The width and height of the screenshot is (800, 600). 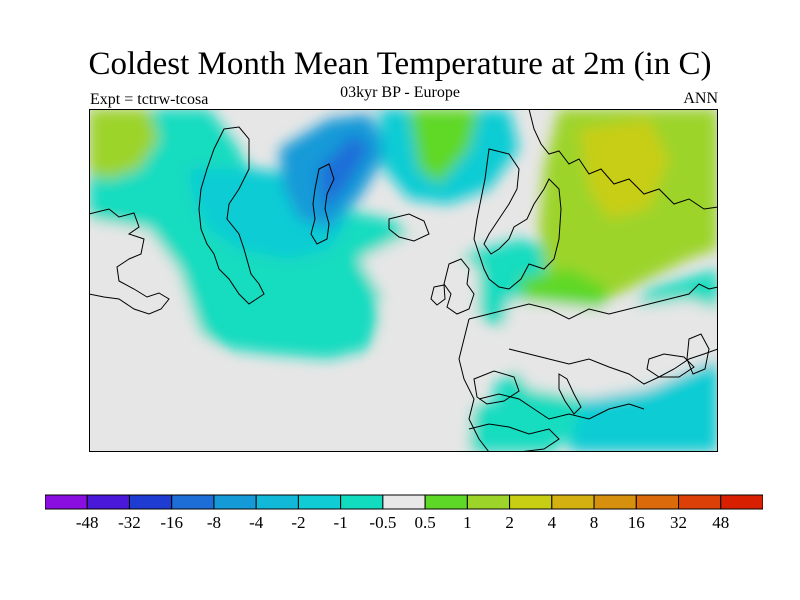 I want to click on legend-label: 48, so click(x=721, y=522).